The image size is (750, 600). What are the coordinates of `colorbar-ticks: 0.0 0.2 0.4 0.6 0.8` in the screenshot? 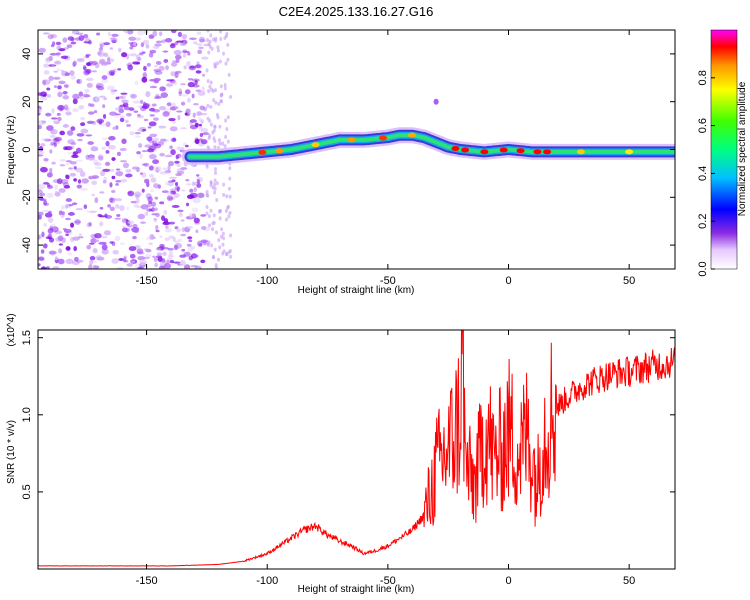 It's located at (706, 173).